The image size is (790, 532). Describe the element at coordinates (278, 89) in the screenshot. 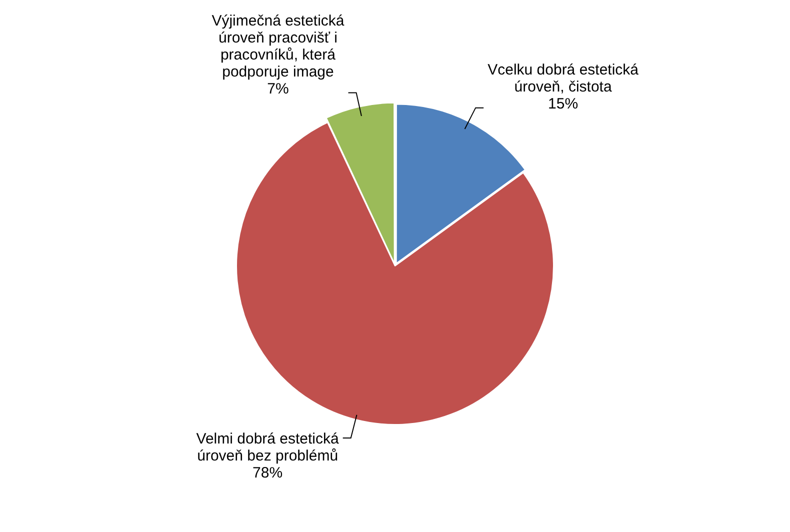

I see `data-label: 7%` at that location.